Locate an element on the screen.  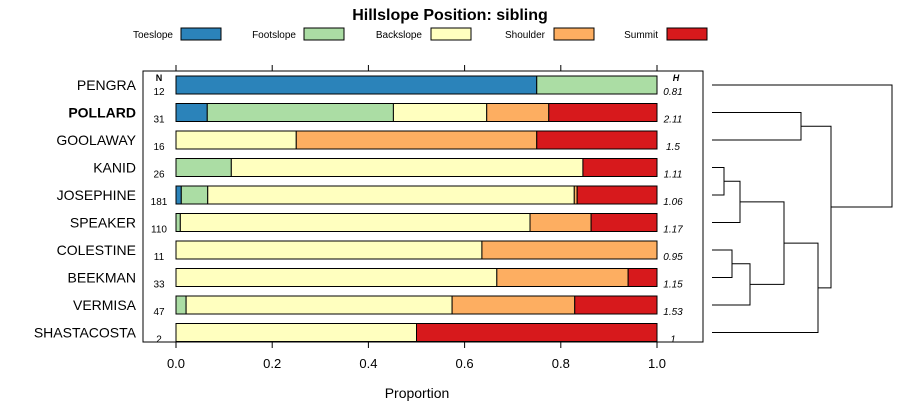
n-value: 16 is located at coordinates (159, 147).